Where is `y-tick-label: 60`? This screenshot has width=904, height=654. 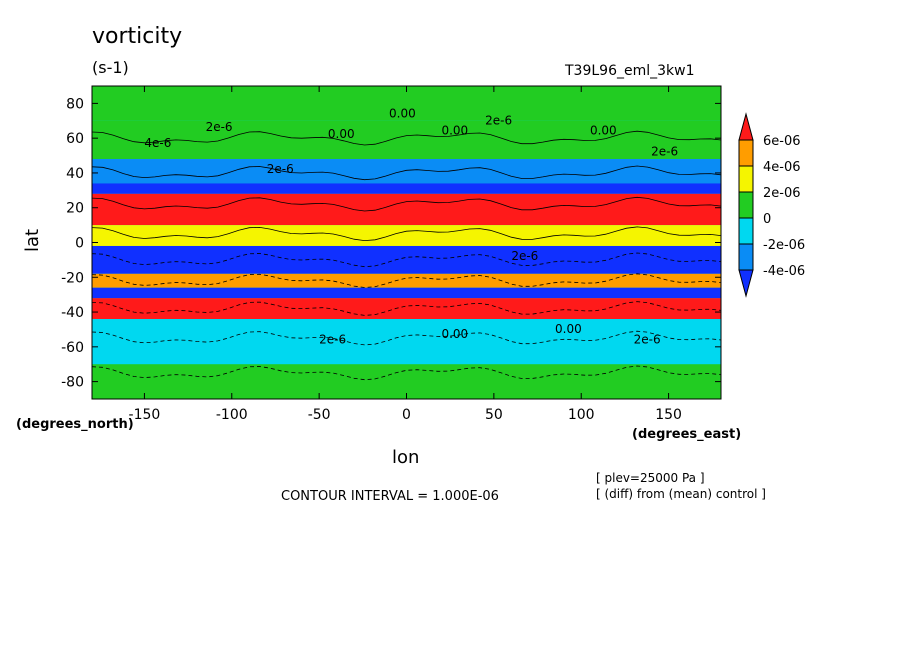
y-tick-label: 60 is located at coordinates (75, 139).